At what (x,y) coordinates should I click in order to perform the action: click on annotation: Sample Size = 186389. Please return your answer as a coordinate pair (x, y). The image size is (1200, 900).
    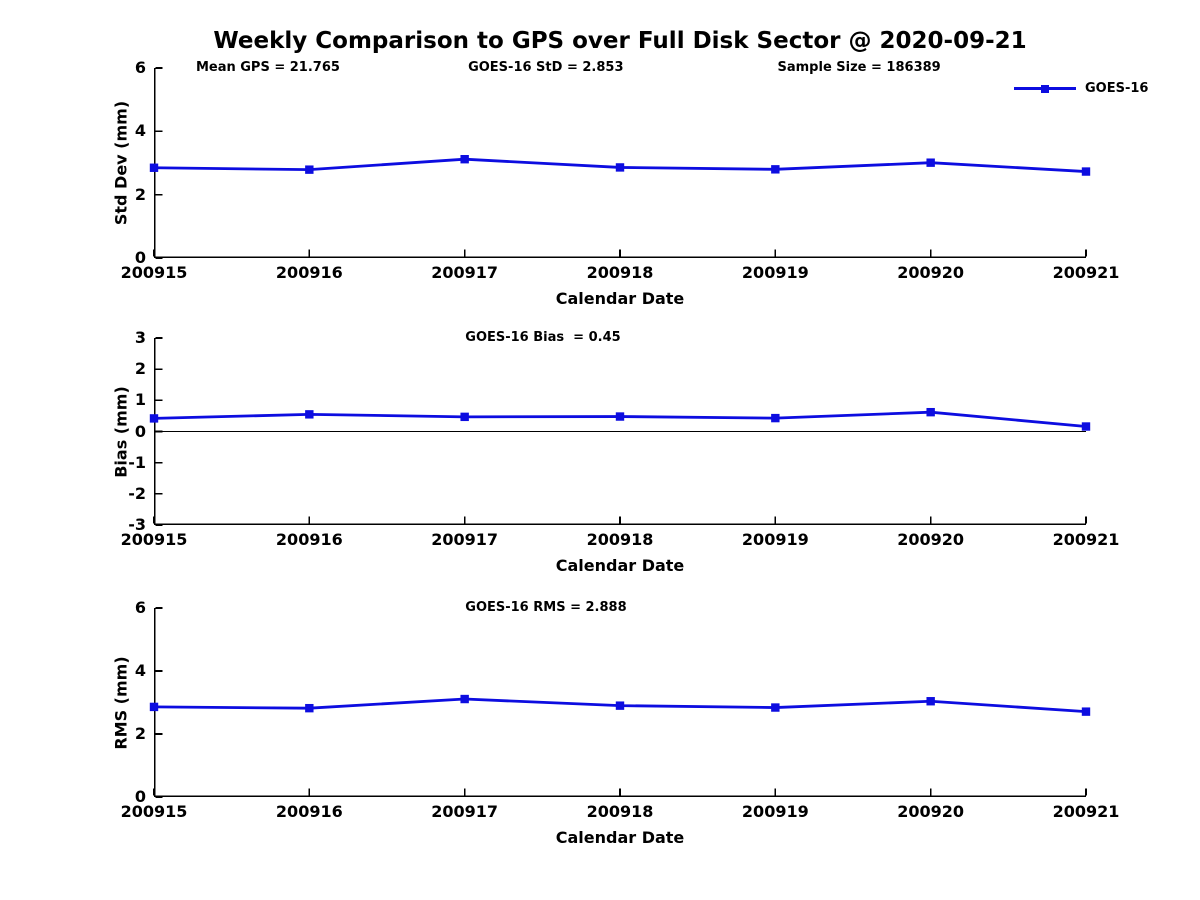
    Looking at the image, I should click on (859, 67).